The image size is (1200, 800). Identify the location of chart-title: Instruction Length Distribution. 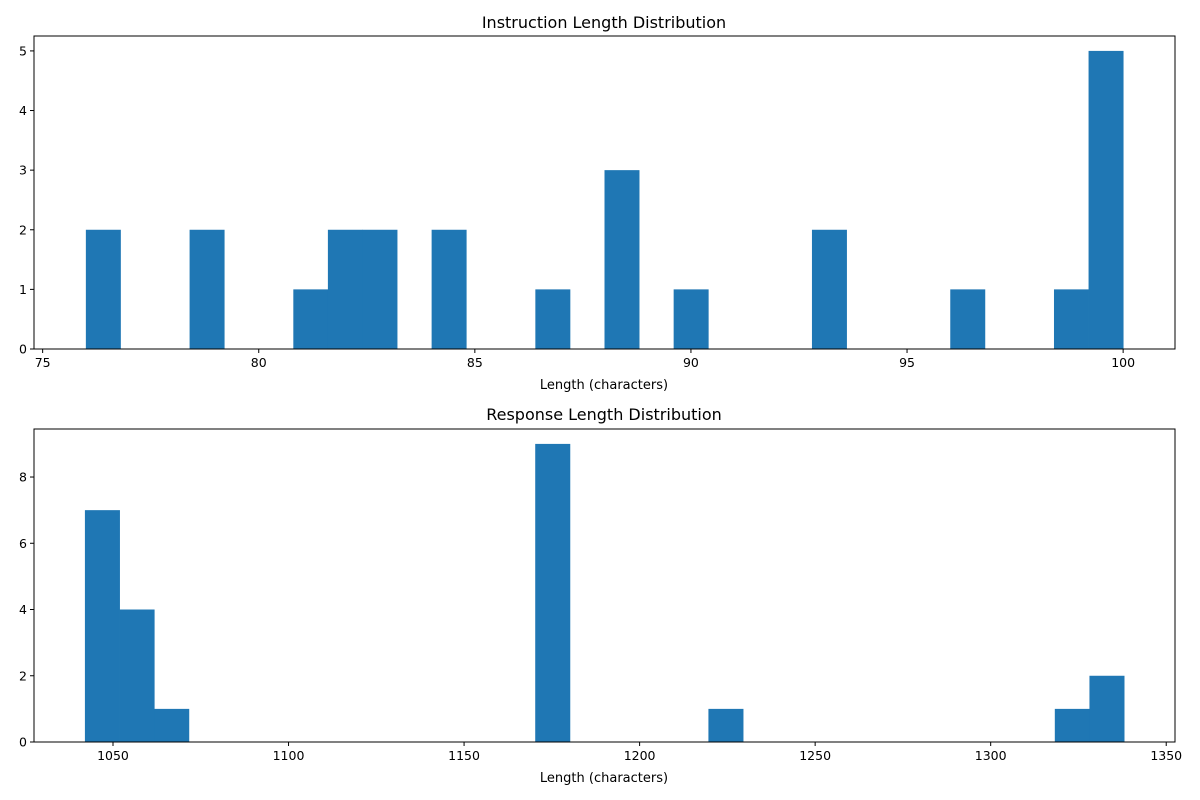
(604, 22).